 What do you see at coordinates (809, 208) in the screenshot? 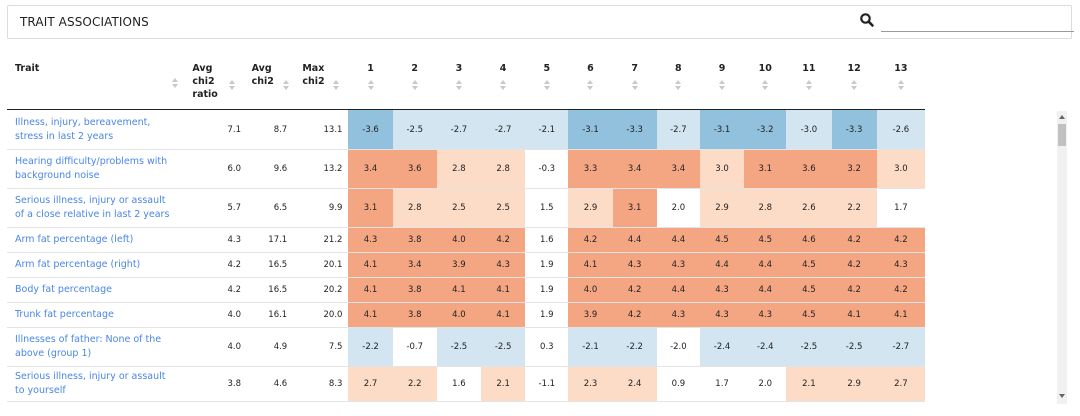
I see `value-cell-11: 2.6` at bounding box center [809, 208].